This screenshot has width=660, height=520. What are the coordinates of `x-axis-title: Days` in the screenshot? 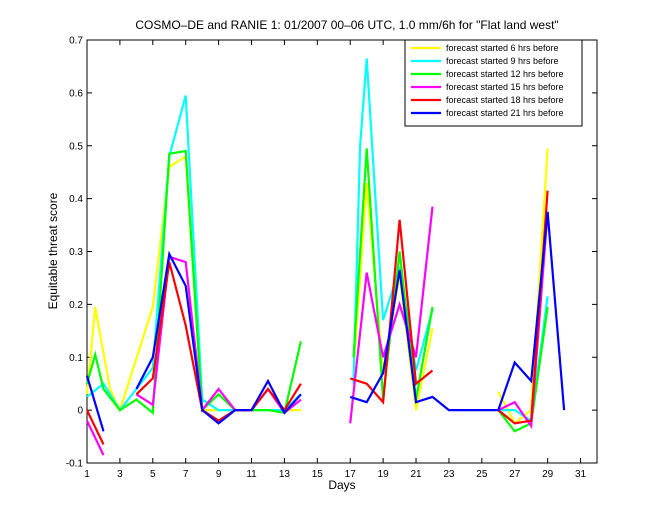 It's located at (341, 485).